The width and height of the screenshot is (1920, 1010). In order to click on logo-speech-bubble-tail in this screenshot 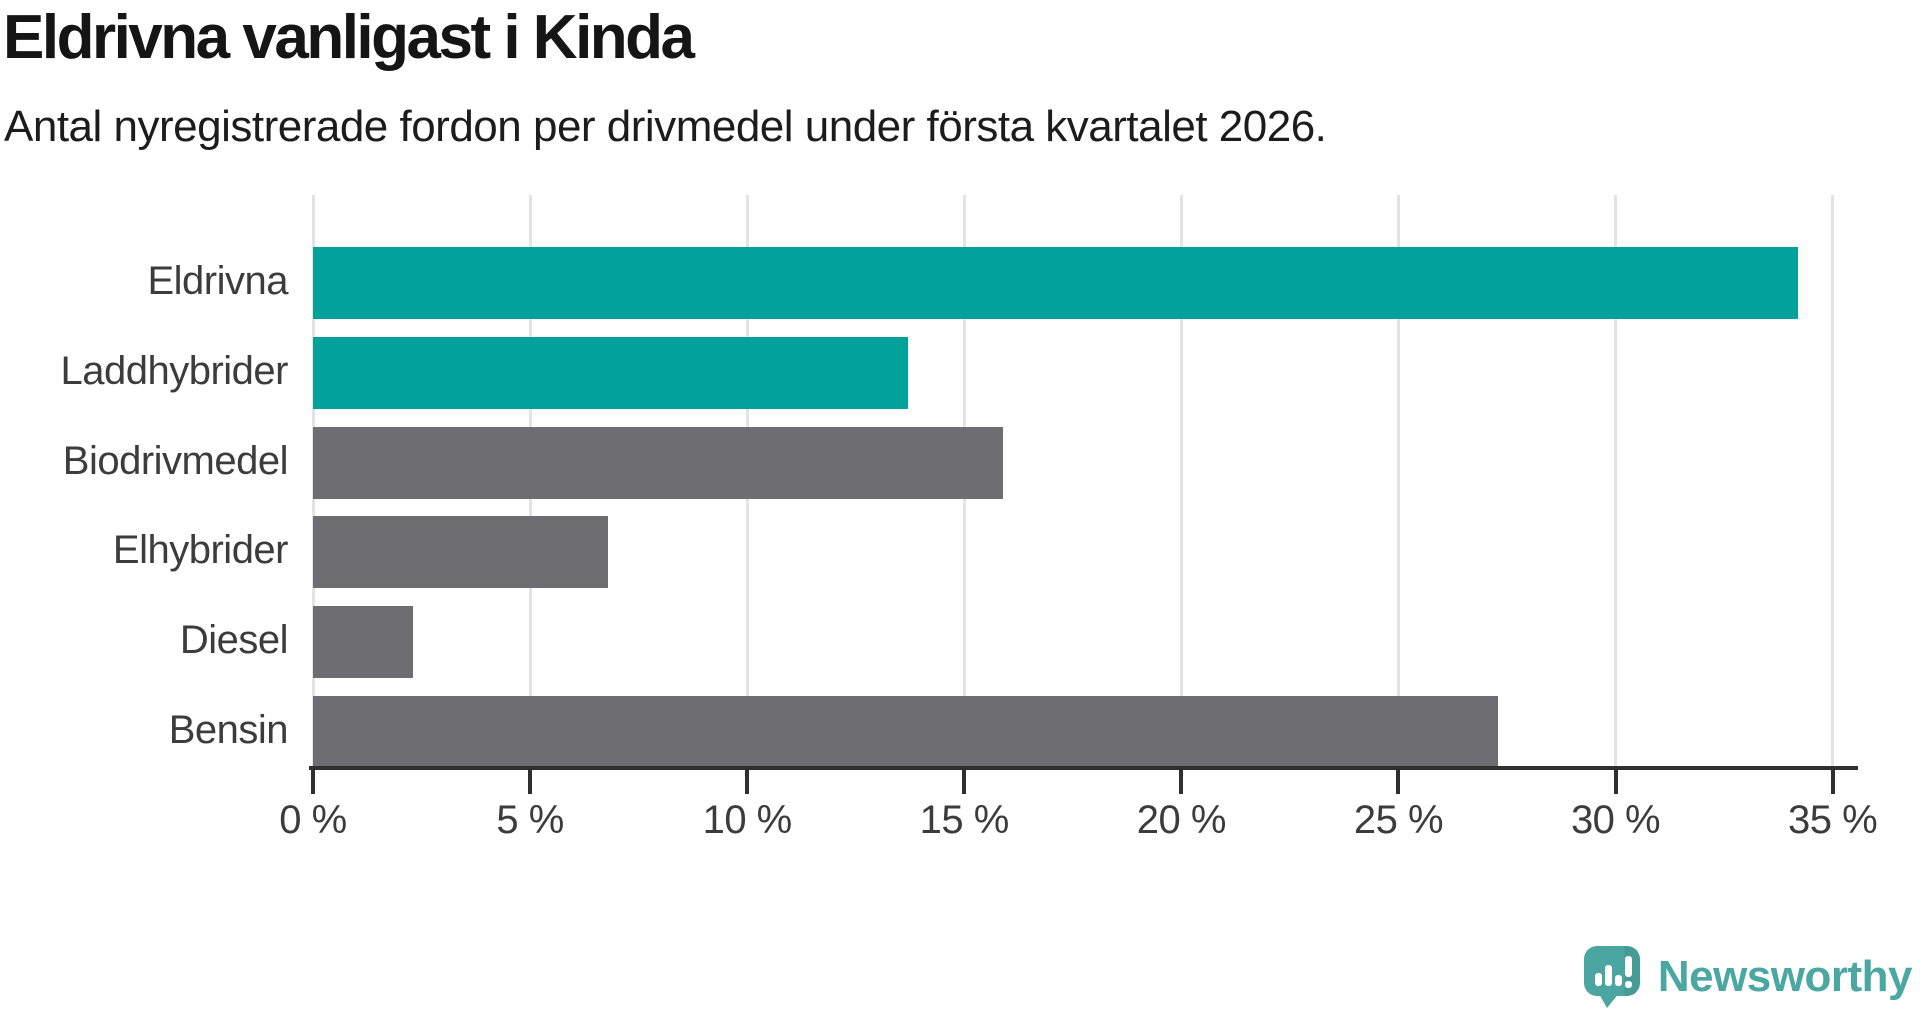, I will do `click(1608, 1000)`.